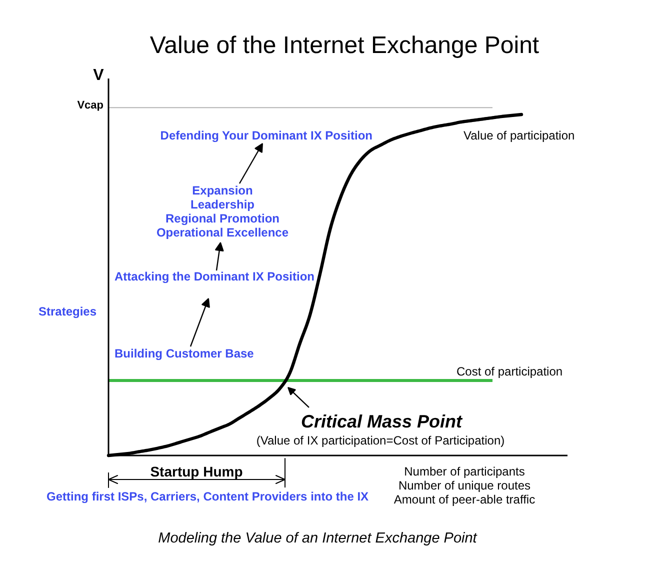  Describe the element at coordinates (380, 441) in the screenshot. I see `annotation: (Value of IX participation=Cost of Participation)` at that location.